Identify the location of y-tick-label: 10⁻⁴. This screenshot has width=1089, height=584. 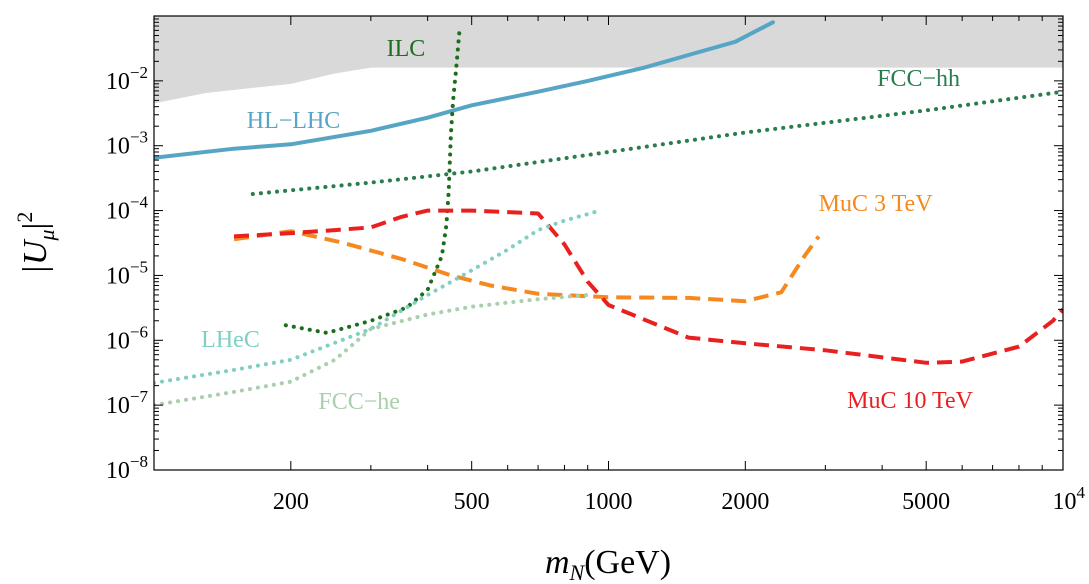
(127, 209).